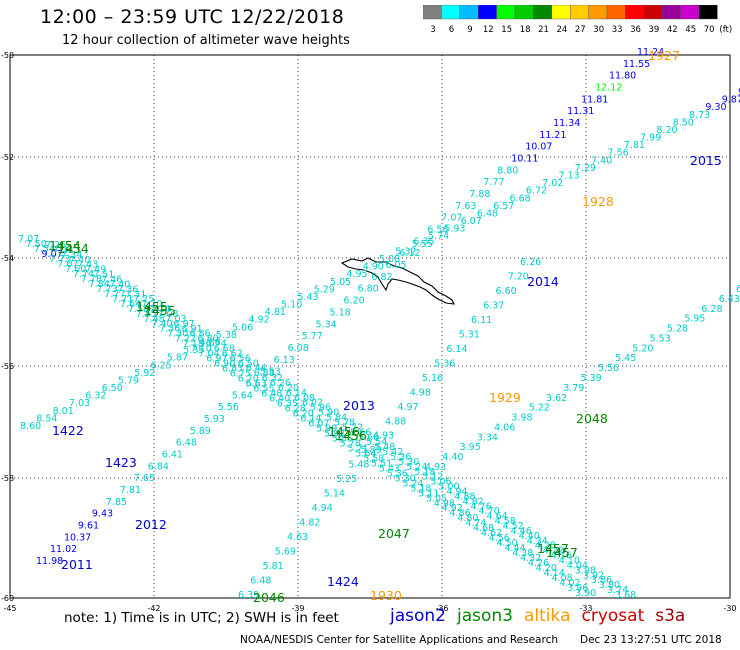 This screenshot has width=740, height=650. What do you see at coordinates (114, 294) in the screenshot?
I see `wave-height-value: 7.77` at bounding box center [114, 294].